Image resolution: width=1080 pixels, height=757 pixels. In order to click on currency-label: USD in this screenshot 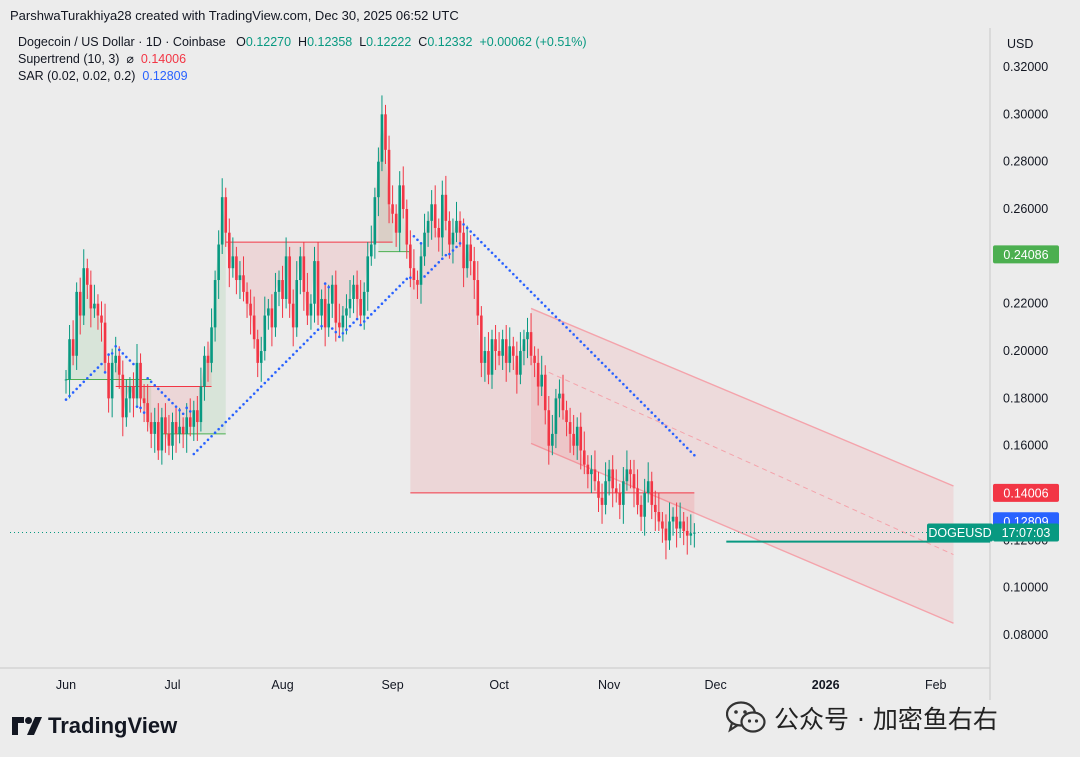, I will do `click(1020, 44)`.